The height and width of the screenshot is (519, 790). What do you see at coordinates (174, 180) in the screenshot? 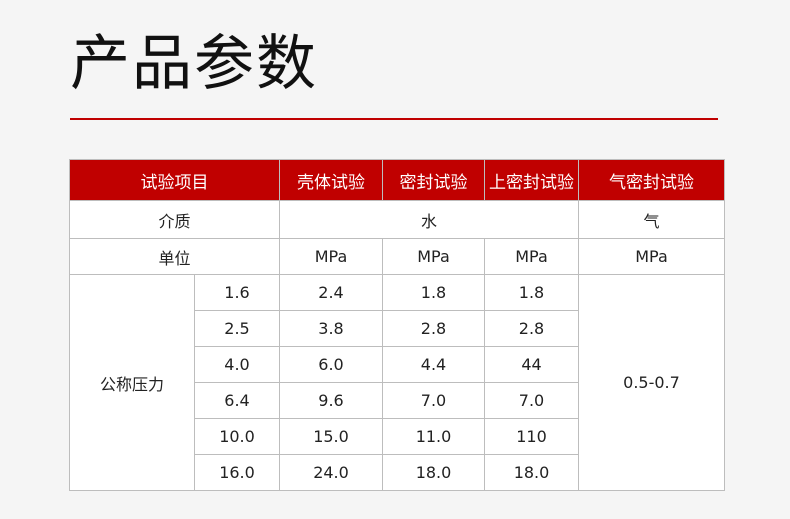
I see `header-test-item: 试验项目` at bounding box center [174, 180].